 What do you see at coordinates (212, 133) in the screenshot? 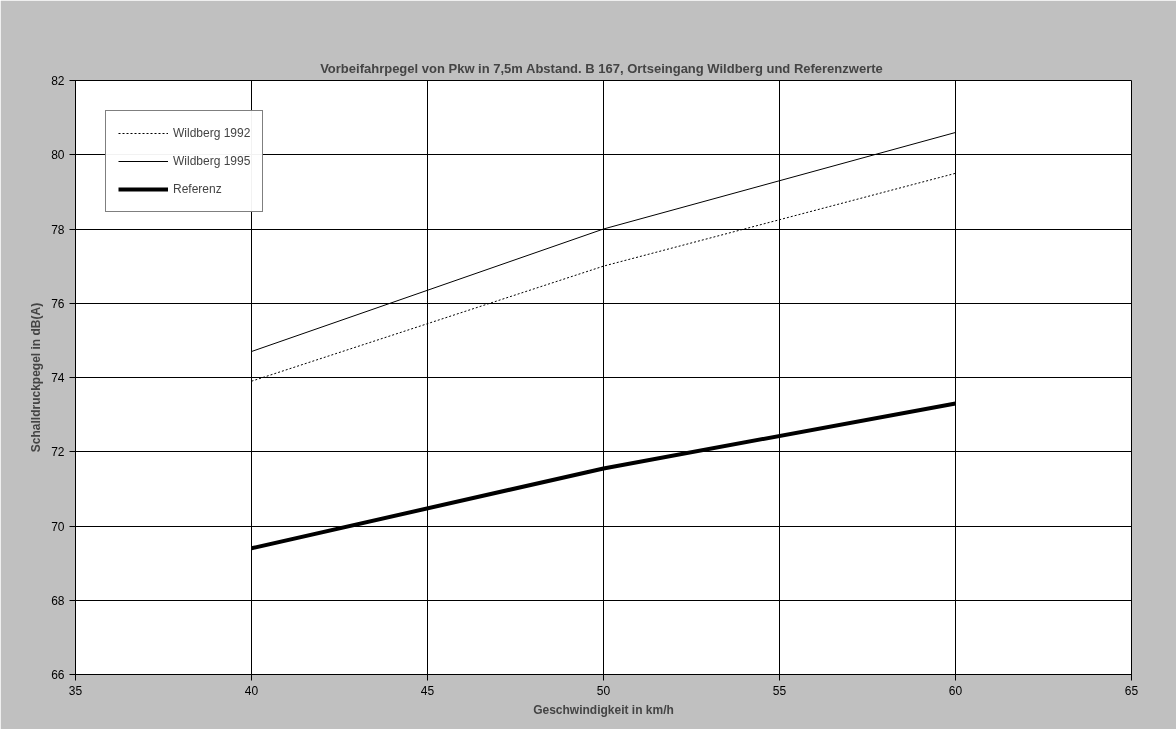
I see `legend-label: Wildberg 1992` at bounding box center [212, 133].